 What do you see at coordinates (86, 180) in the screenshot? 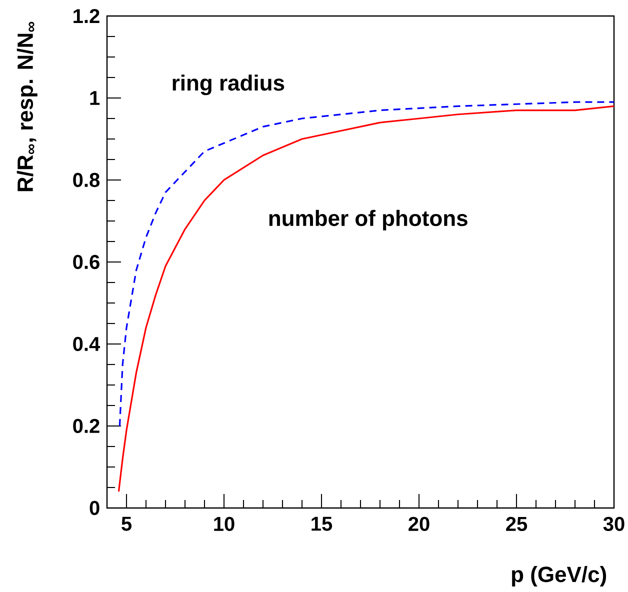
I see `y-tick-label: 0.8` at bounding box center [86, 180].